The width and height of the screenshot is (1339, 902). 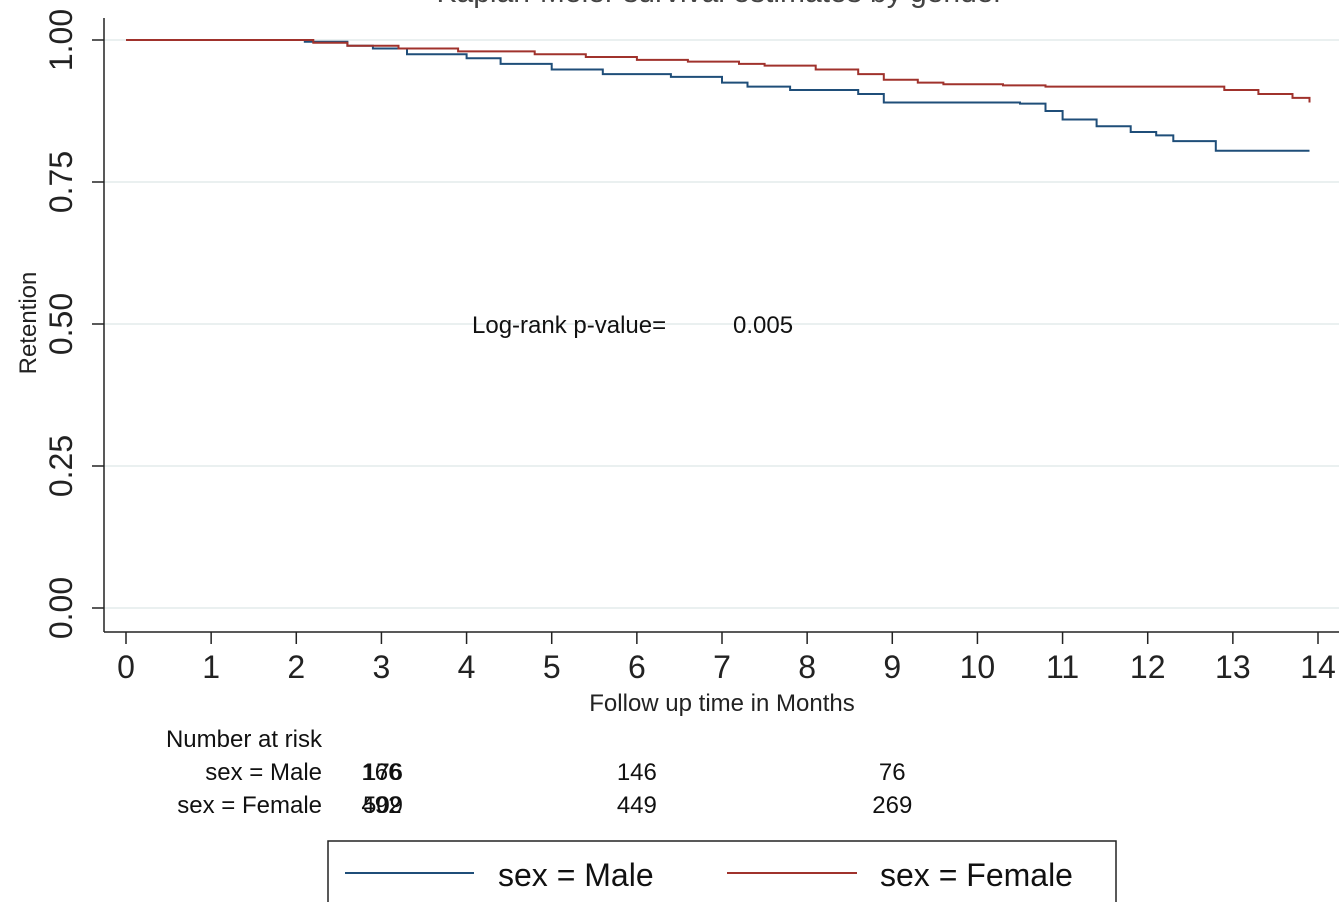 I want to click on risk-value: 509, so click(x=383, y=805).